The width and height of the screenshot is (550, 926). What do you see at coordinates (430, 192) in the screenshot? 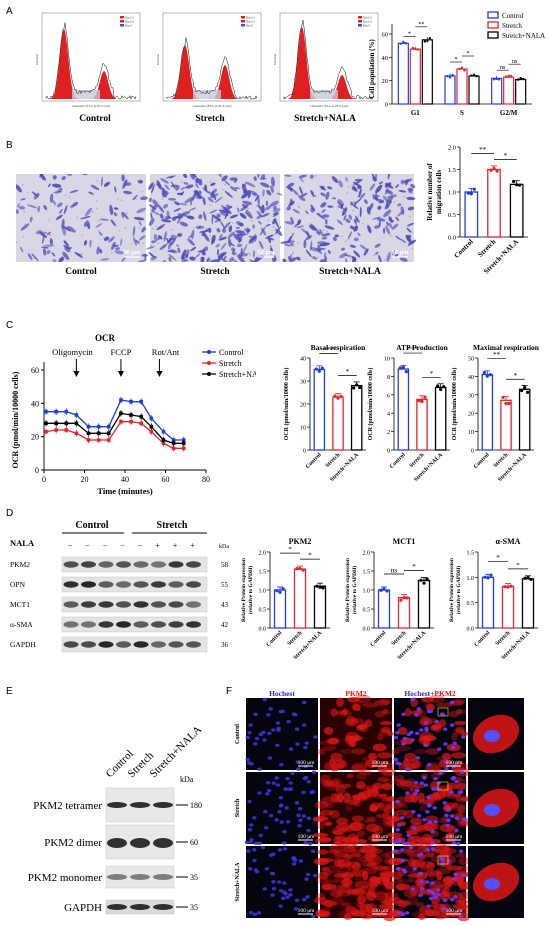
I see `y-axis-label: Relative number of` at bounding box center [430, 192].